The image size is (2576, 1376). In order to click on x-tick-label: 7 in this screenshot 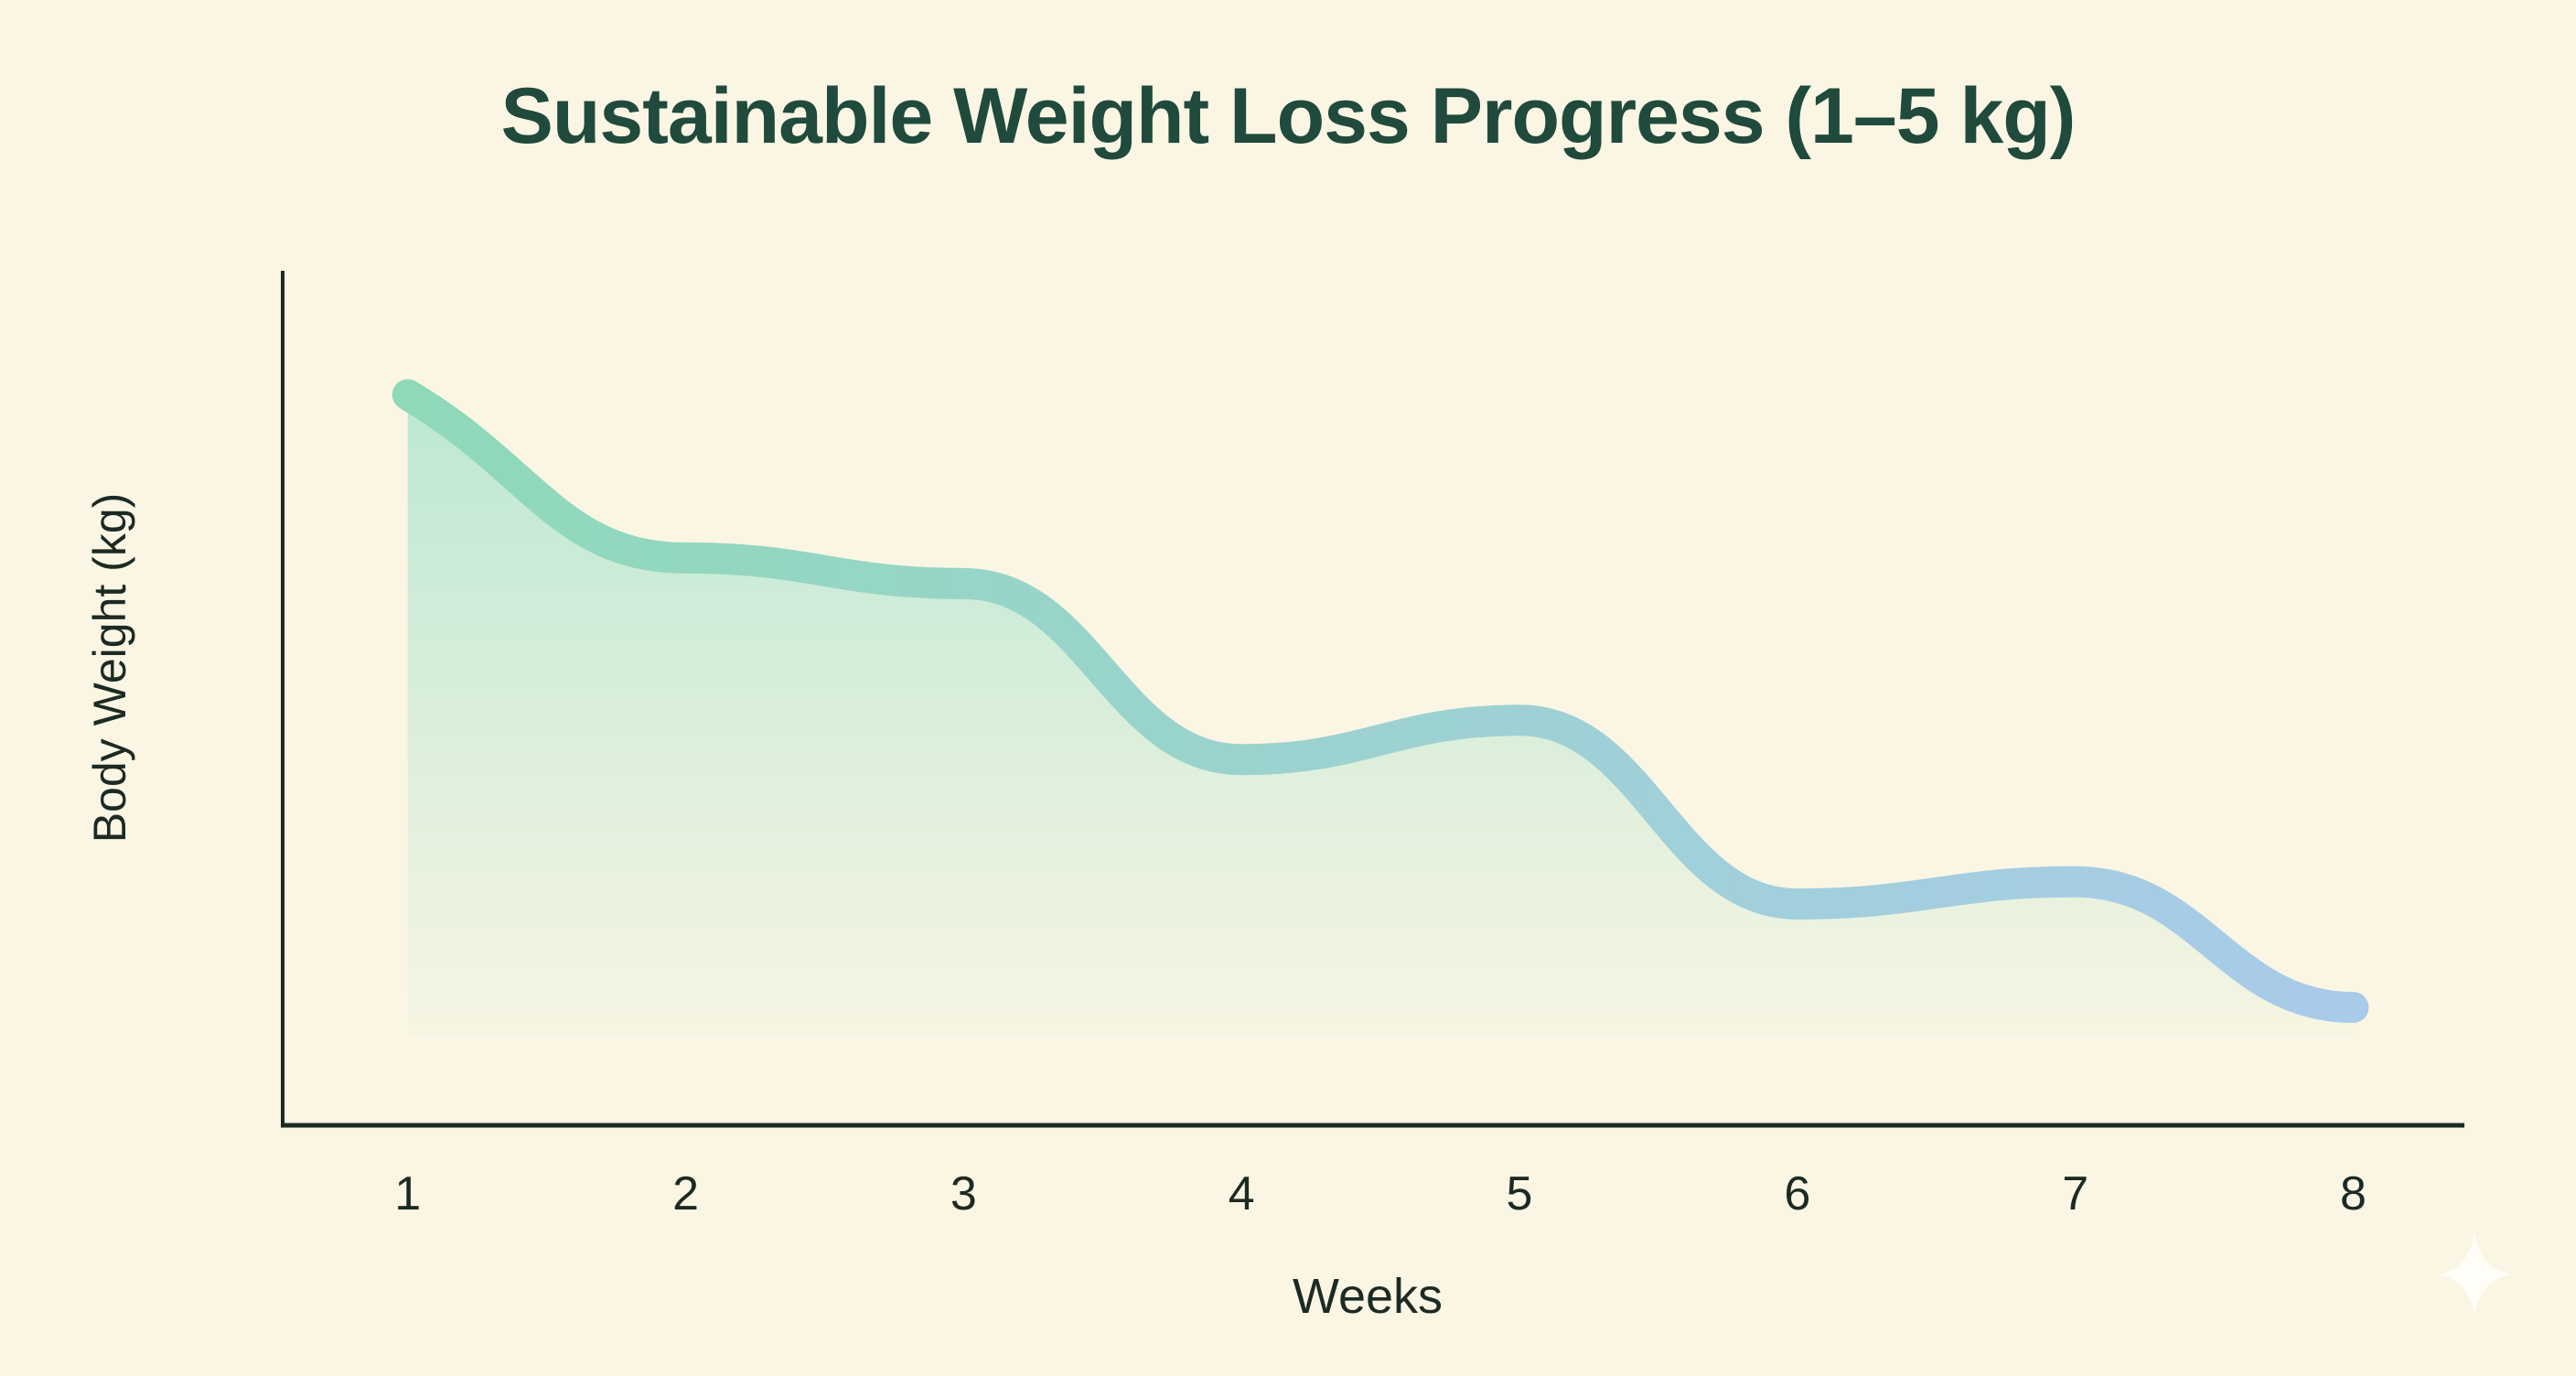, I will do `click(2075, 1193)`.